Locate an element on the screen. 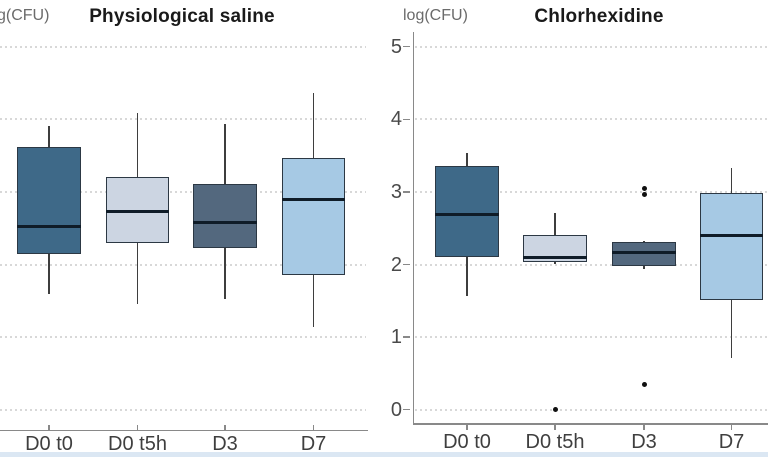  y-tick-label-1: 1 is located at coordinates (396, 337).